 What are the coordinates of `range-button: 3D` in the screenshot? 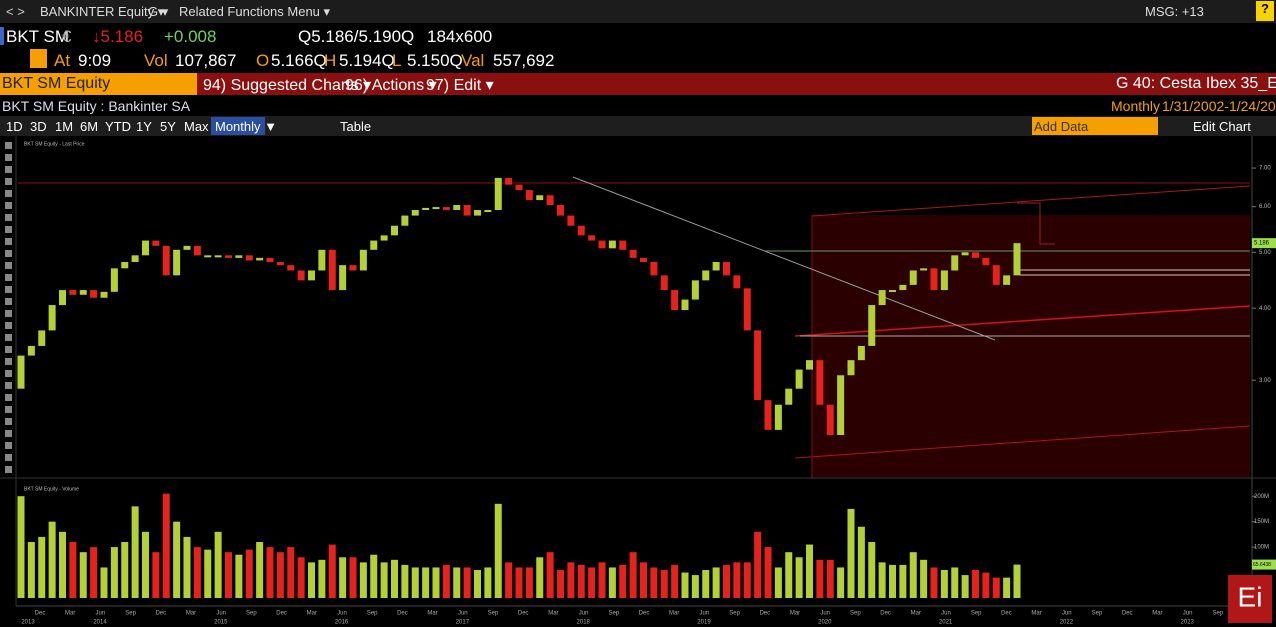 It's located at (38, 126).